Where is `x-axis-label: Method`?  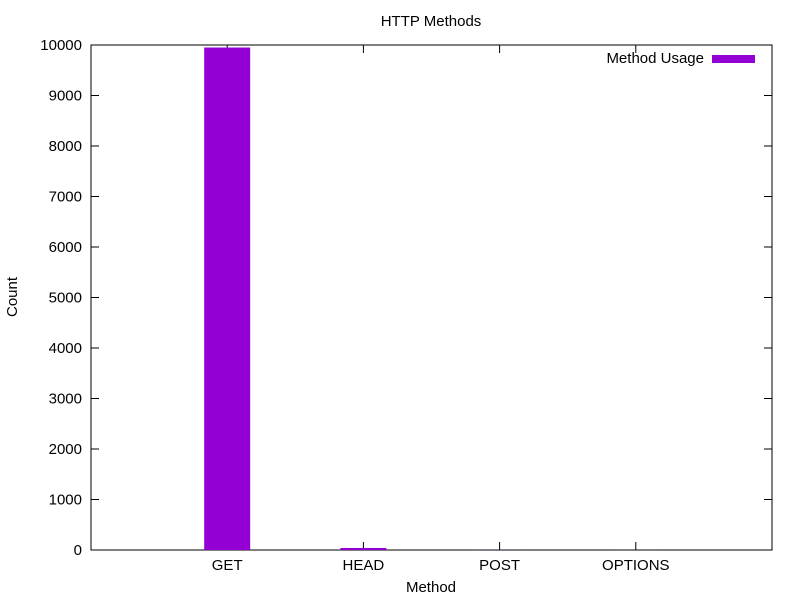
x-axis-label: Method is located at coordinates (431, 587).